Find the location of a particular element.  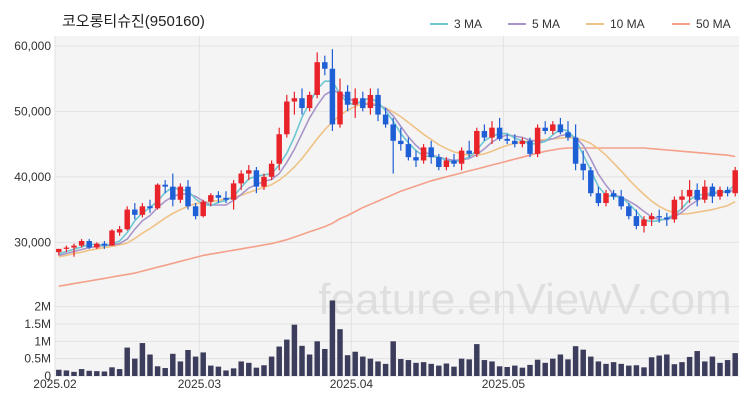

price-tick-label: 30,000 is located at coordinates (32, 242).